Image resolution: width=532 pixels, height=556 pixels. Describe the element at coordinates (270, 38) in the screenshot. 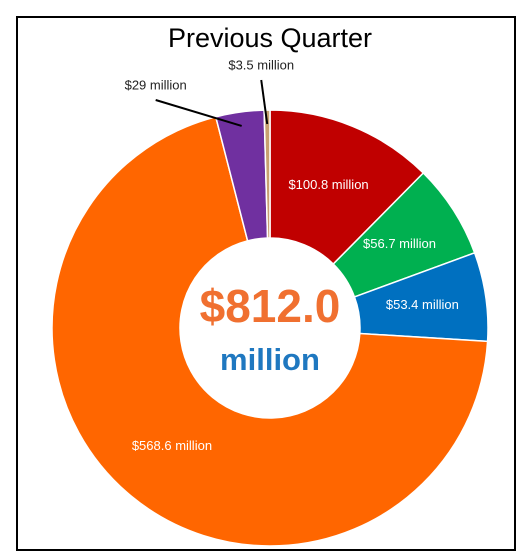

I see `chart-title: Previous Quarter` at that location.